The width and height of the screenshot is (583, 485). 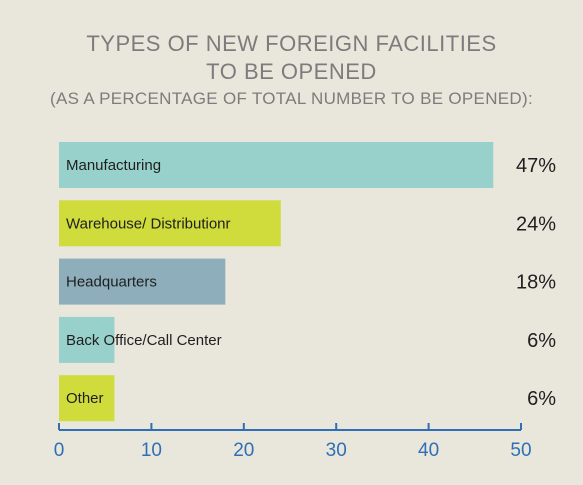 I want to click on x-axis-tick-label: 10, so click(x=151, y=450).